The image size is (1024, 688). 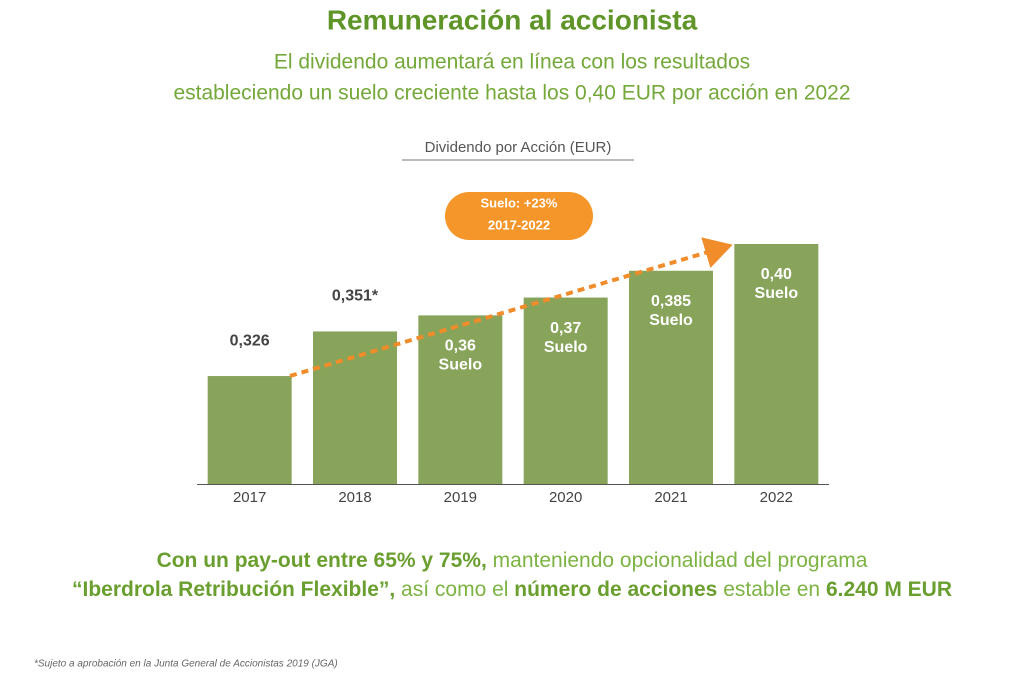 What do you see at coordinates (670, 497) in the screenshot?
I see `x-tick-label: 2021` at bounding box center [670, 497].